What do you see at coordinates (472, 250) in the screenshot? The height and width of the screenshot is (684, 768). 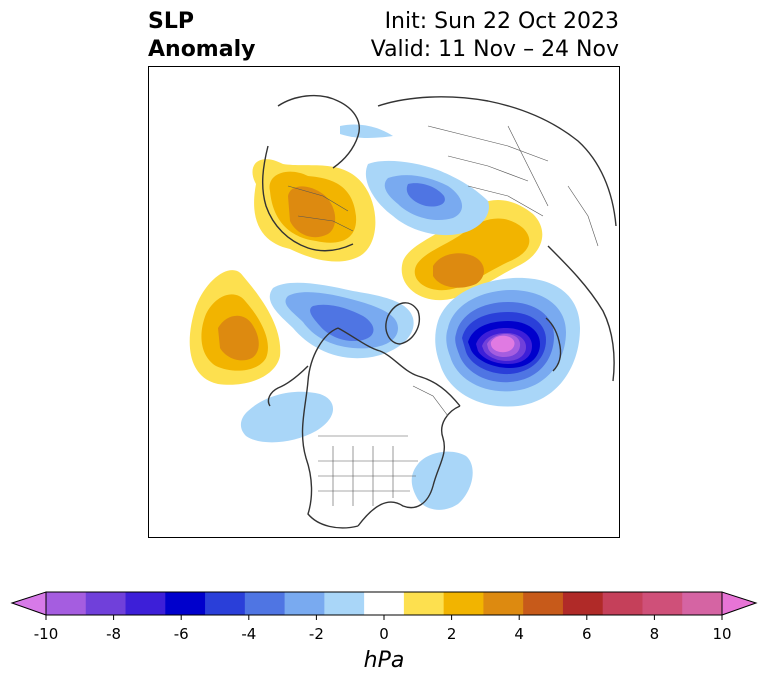 I see `positive-anomaly-siberia` at bounding box center [472, 250].